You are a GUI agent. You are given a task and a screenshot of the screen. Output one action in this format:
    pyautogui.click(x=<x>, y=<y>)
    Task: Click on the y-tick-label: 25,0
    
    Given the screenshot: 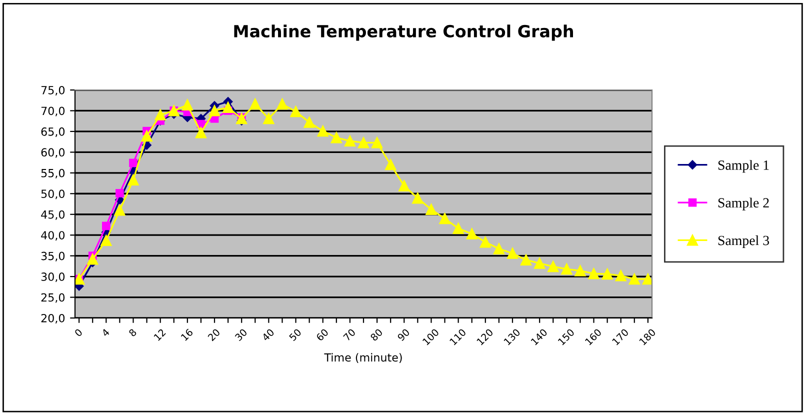 What is the action you would take?
    pyautogui.click(x=53, y=298)
    